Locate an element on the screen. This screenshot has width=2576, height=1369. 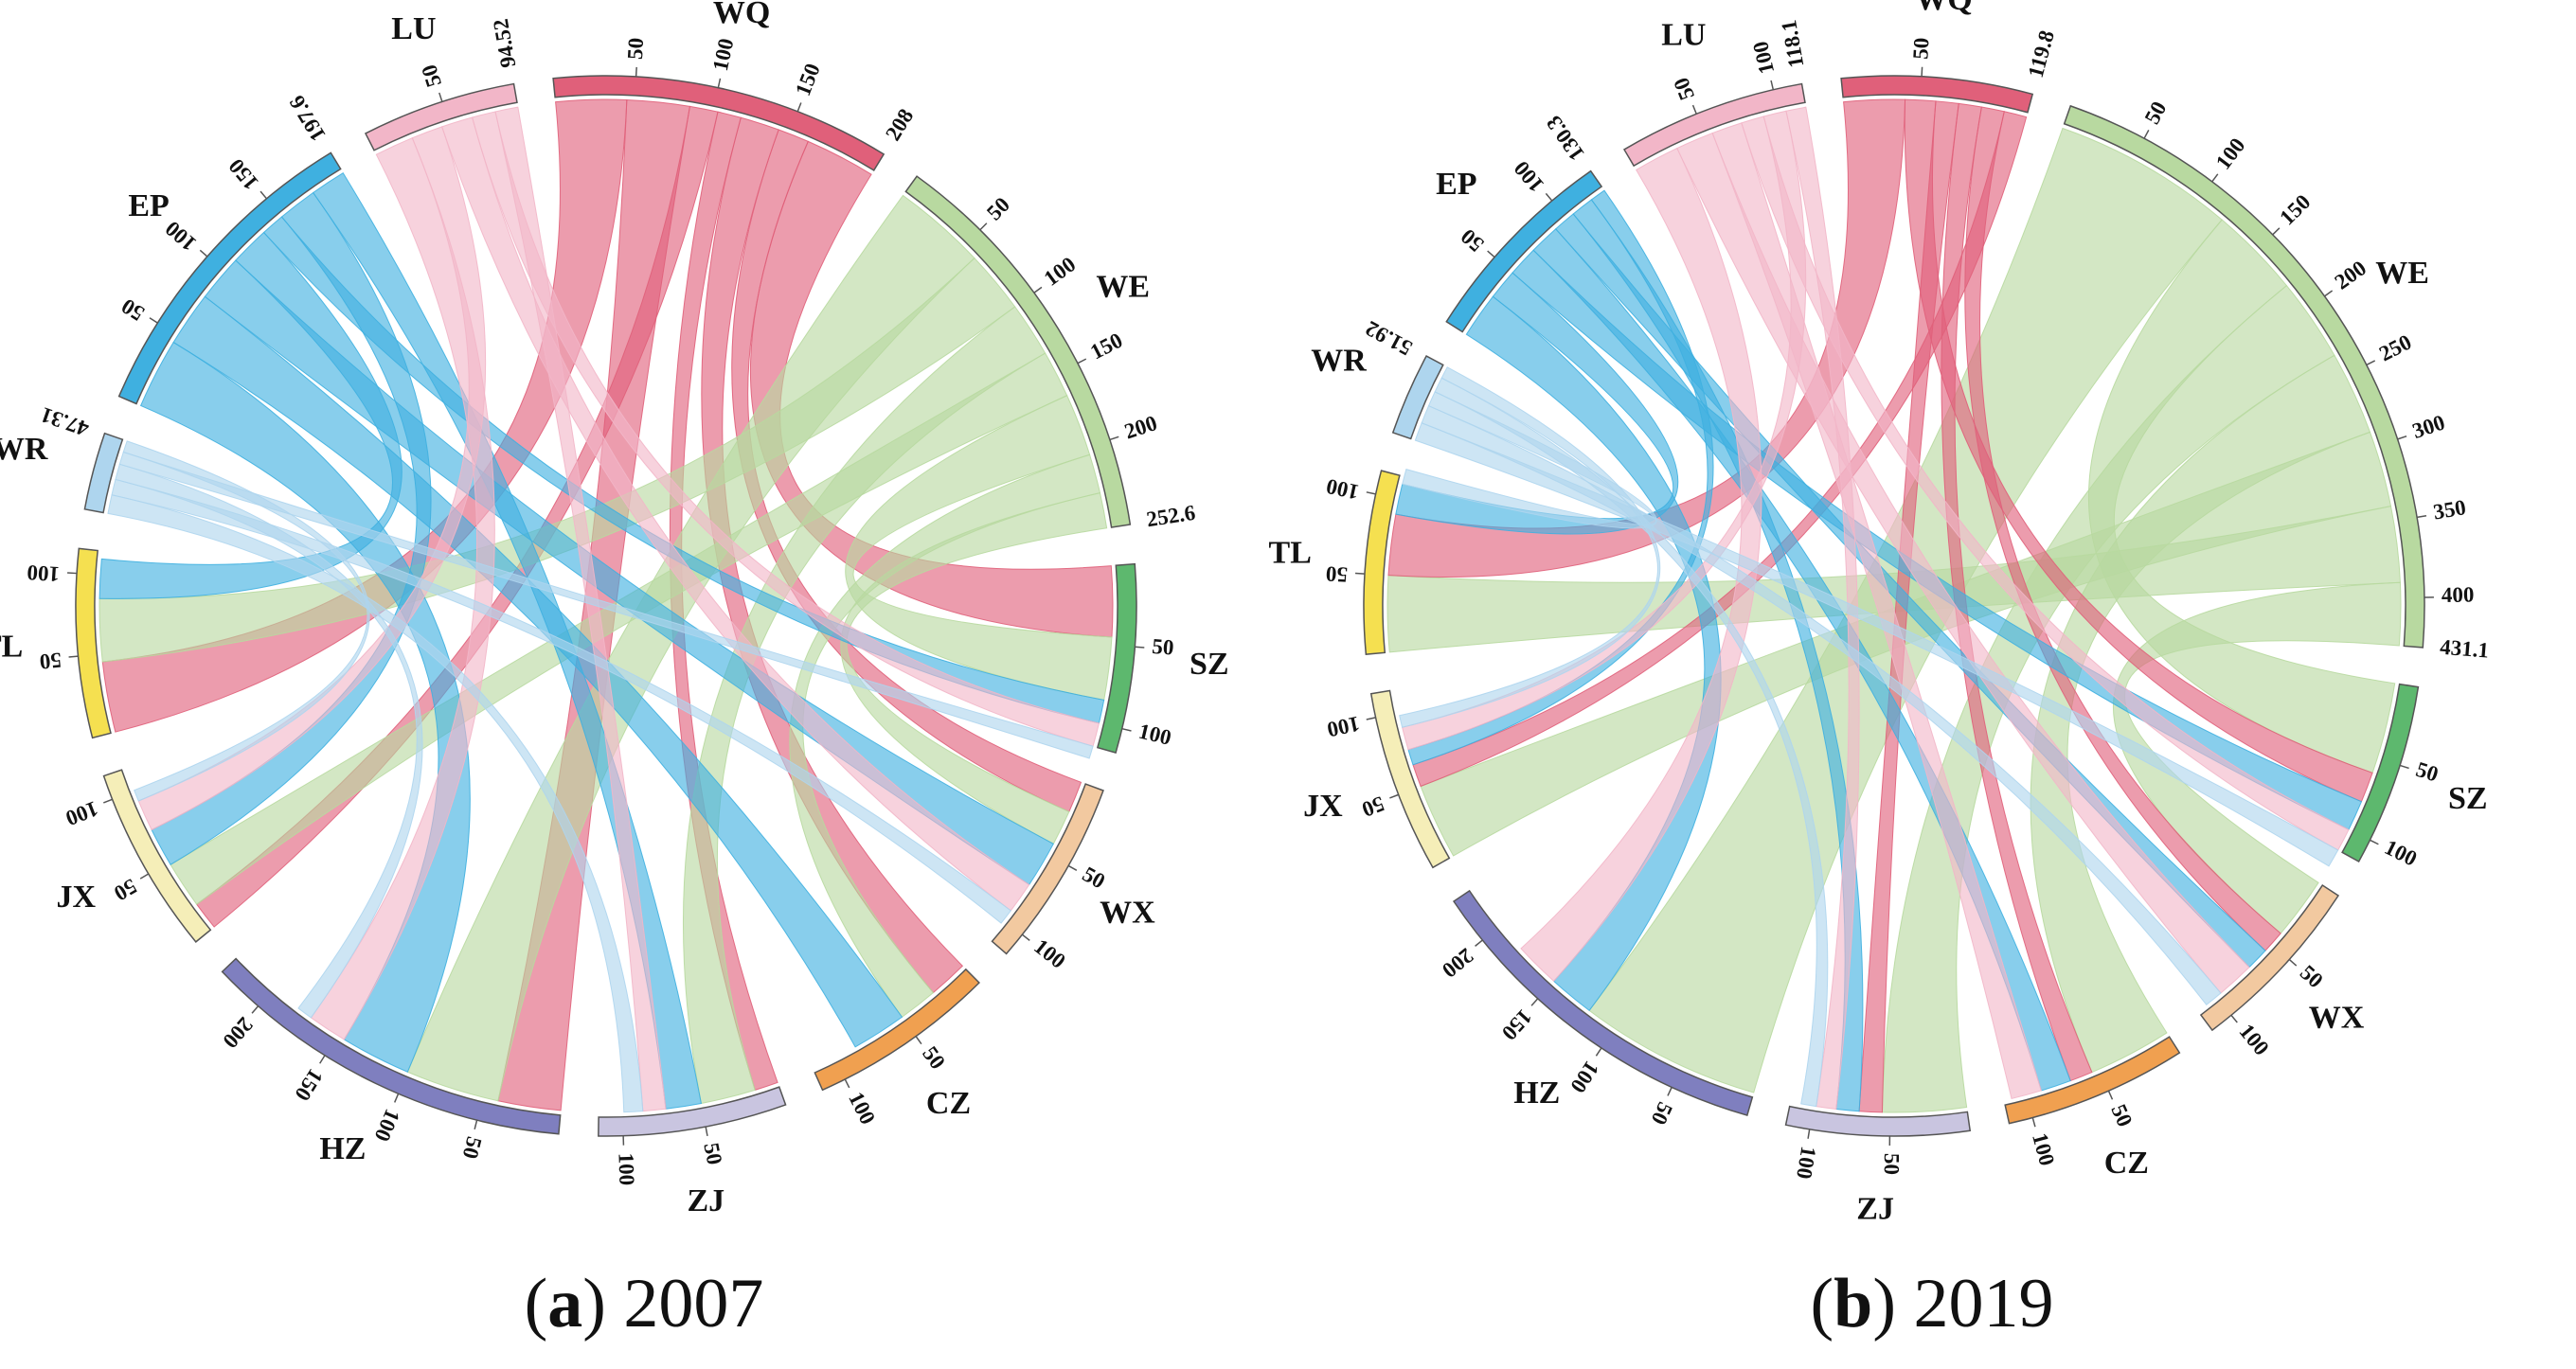
tick-label-sz: 100 is located at coordinates (1154, 735).